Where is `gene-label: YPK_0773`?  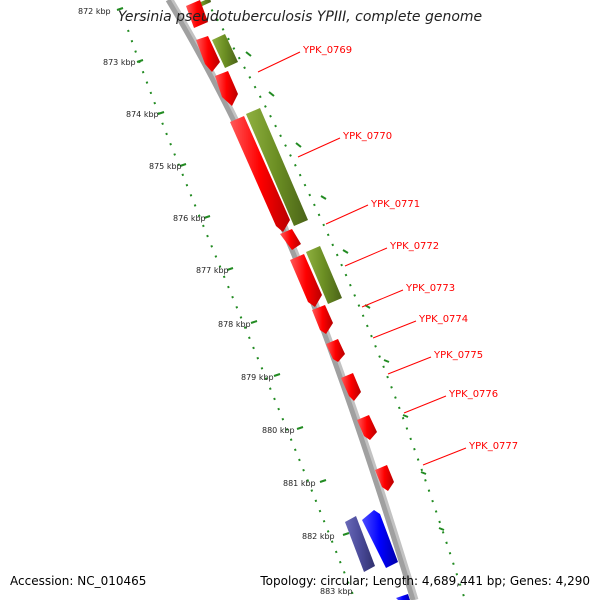 gene-label: YPK_0773 is located at coordinates (430, 288).